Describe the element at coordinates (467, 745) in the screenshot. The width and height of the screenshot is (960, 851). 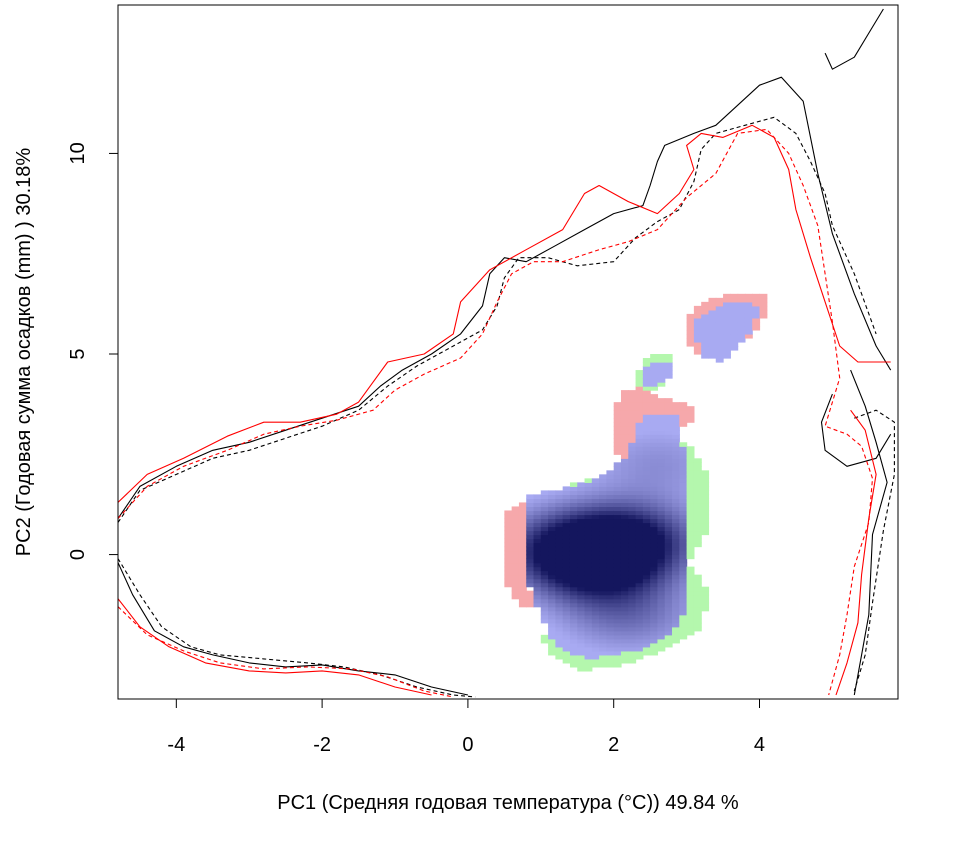
I see `x-tick-label: 0` at that location.